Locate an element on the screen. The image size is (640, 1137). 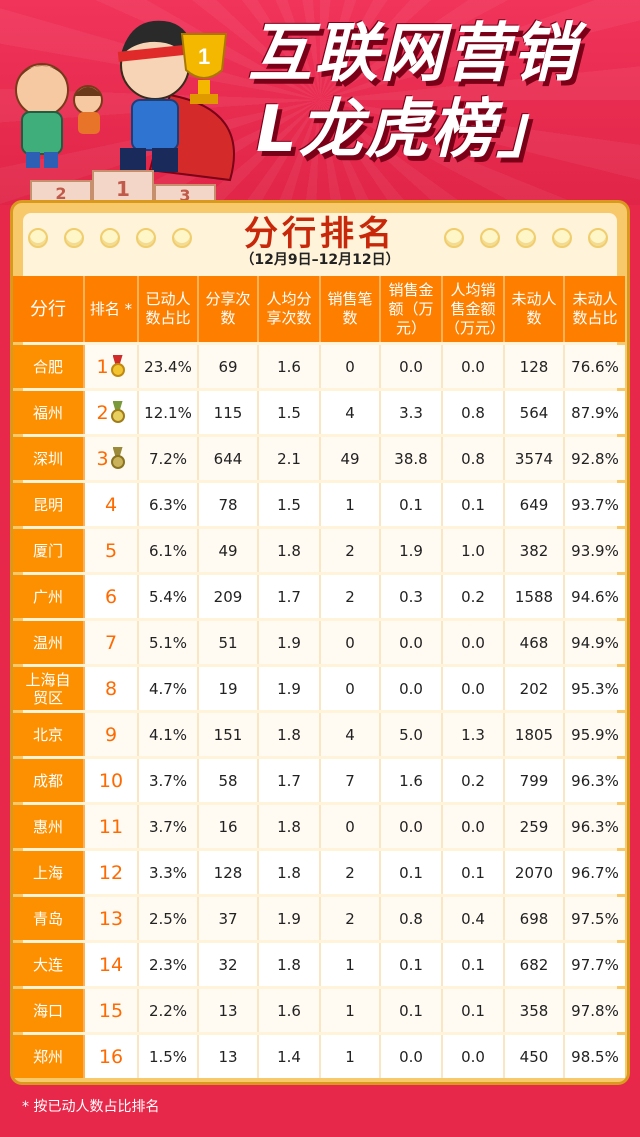
rank-number: 12 is located at coordinates (111, 872).